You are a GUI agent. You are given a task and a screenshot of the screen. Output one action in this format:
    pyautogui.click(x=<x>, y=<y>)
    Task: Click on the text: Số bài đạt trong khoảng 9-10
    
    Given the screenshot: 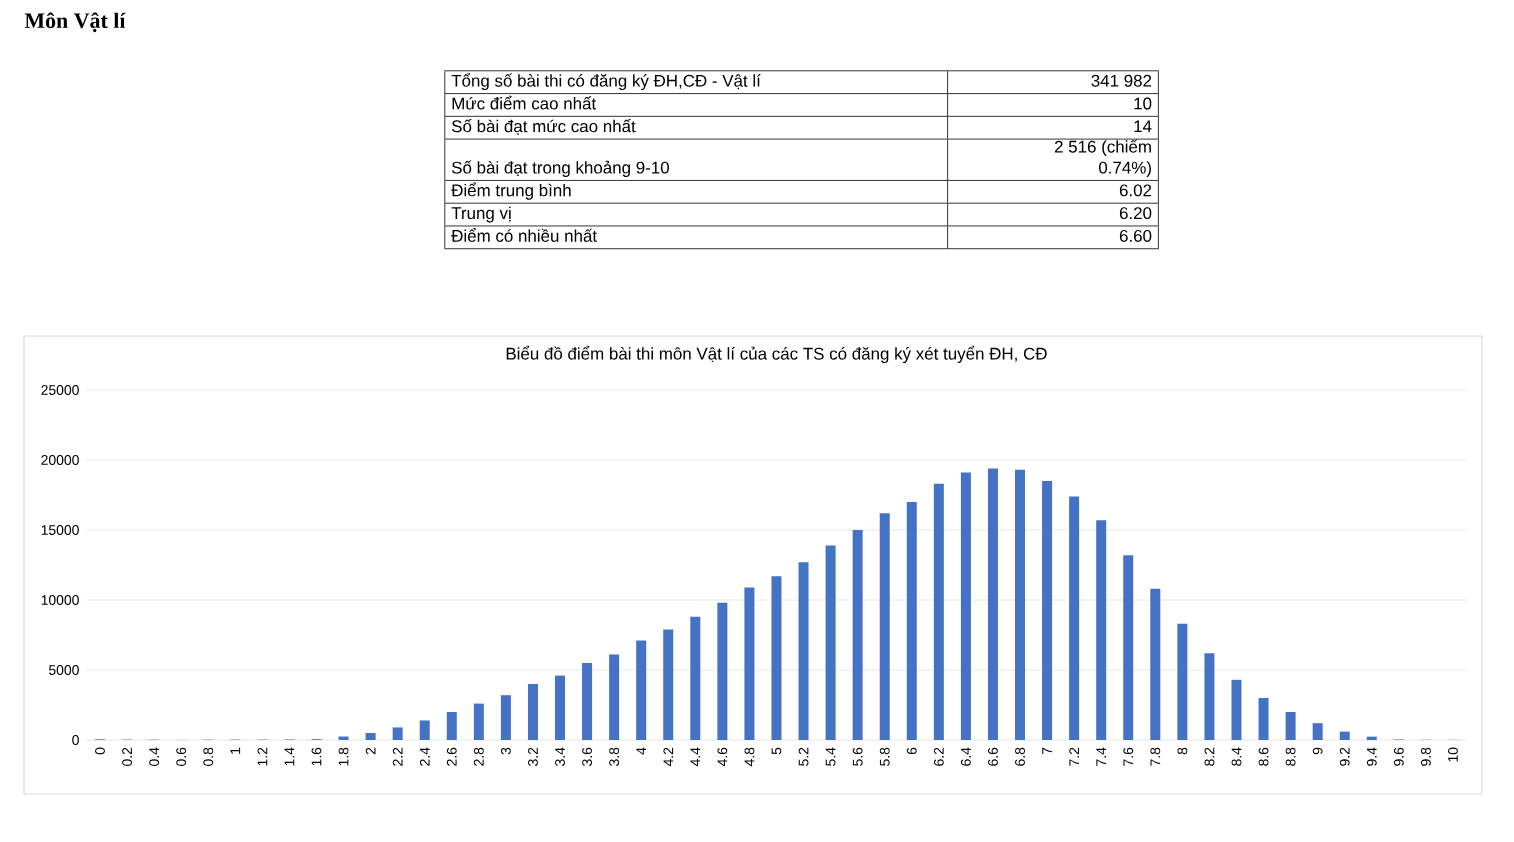 What is the action you would take?
    pyautogui.click(x=560, y=168)
    